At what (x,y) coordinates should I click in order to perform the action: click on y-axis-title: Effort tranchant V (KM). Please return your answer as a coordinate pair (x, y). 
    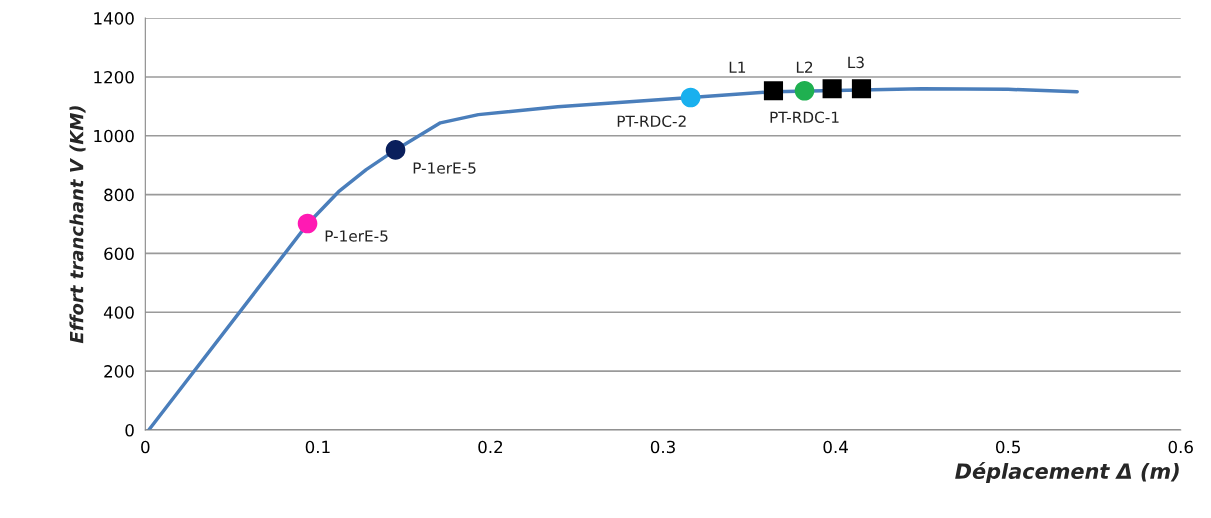
    Looking at the image, I should click on (77, 225).